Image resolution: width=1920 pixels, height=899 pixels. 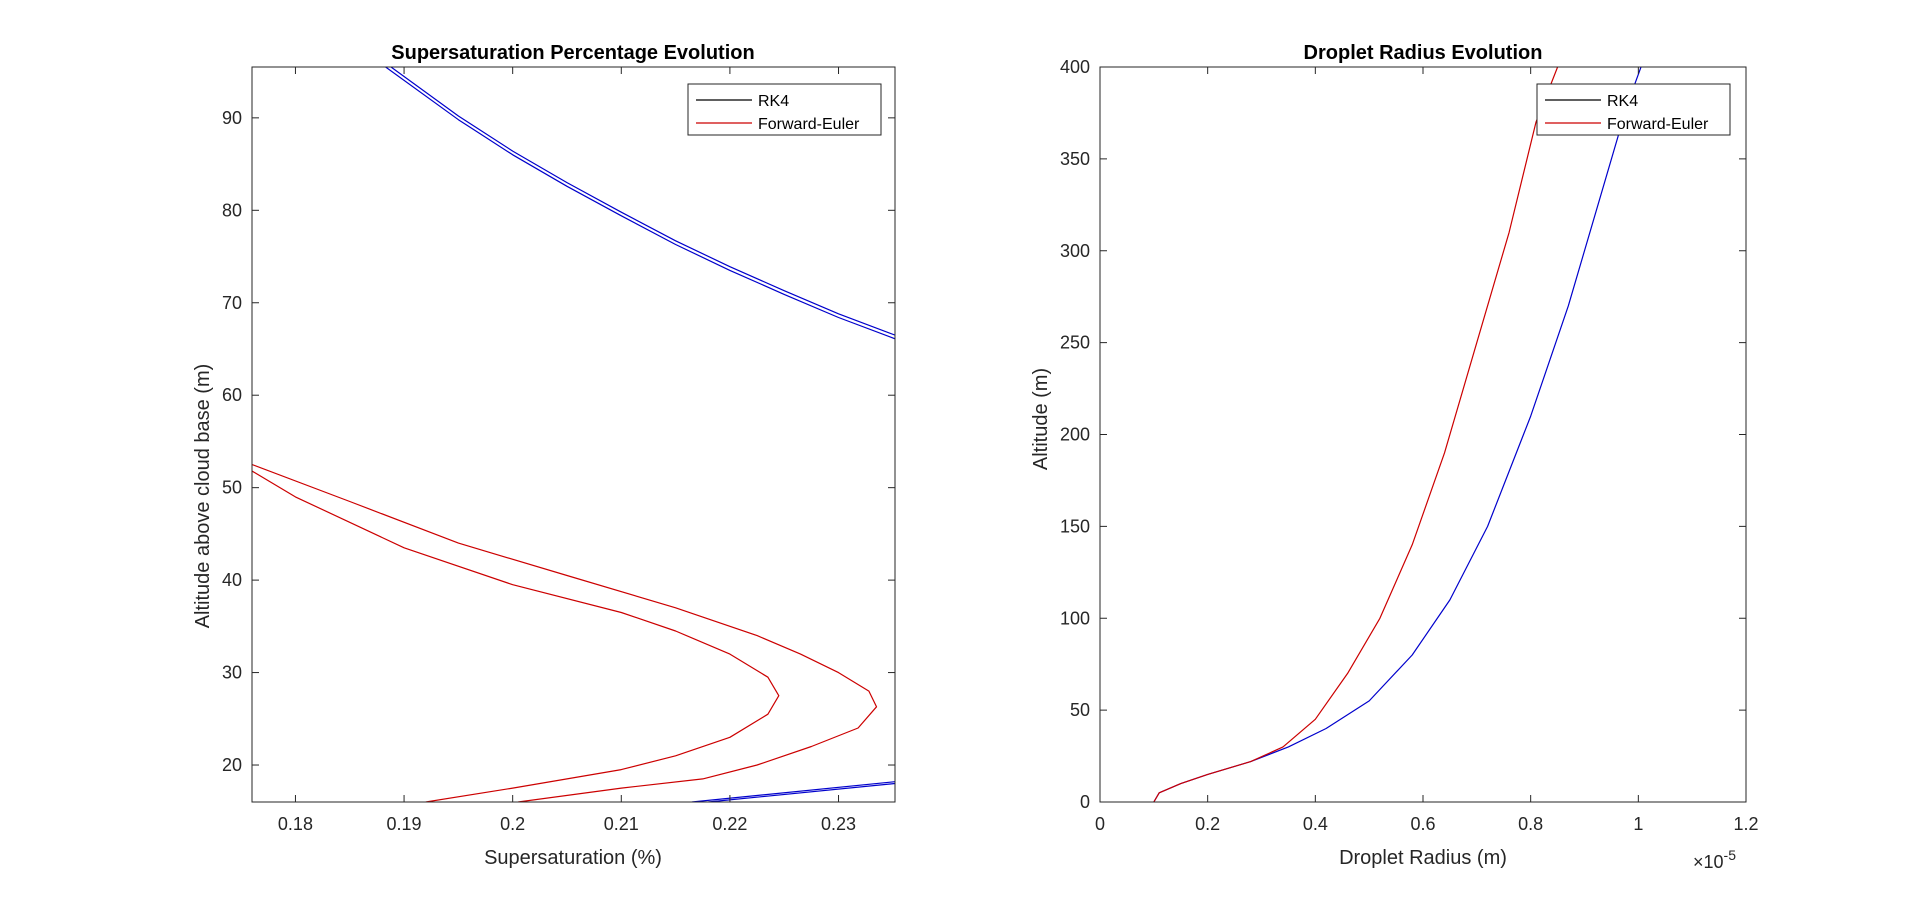 I want to click on y-tick-label: 30, so click(x=232, y=673).